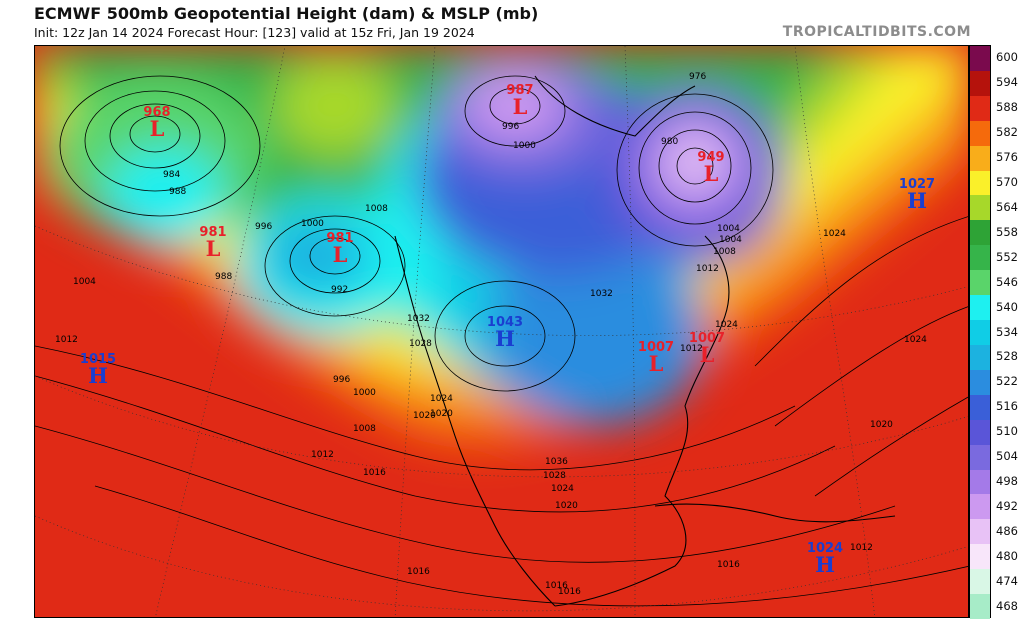 This screenshot has height=638, width=1024. I want to click on site-credit: TROPICALTIDBITS.COM, so click(876, 32).